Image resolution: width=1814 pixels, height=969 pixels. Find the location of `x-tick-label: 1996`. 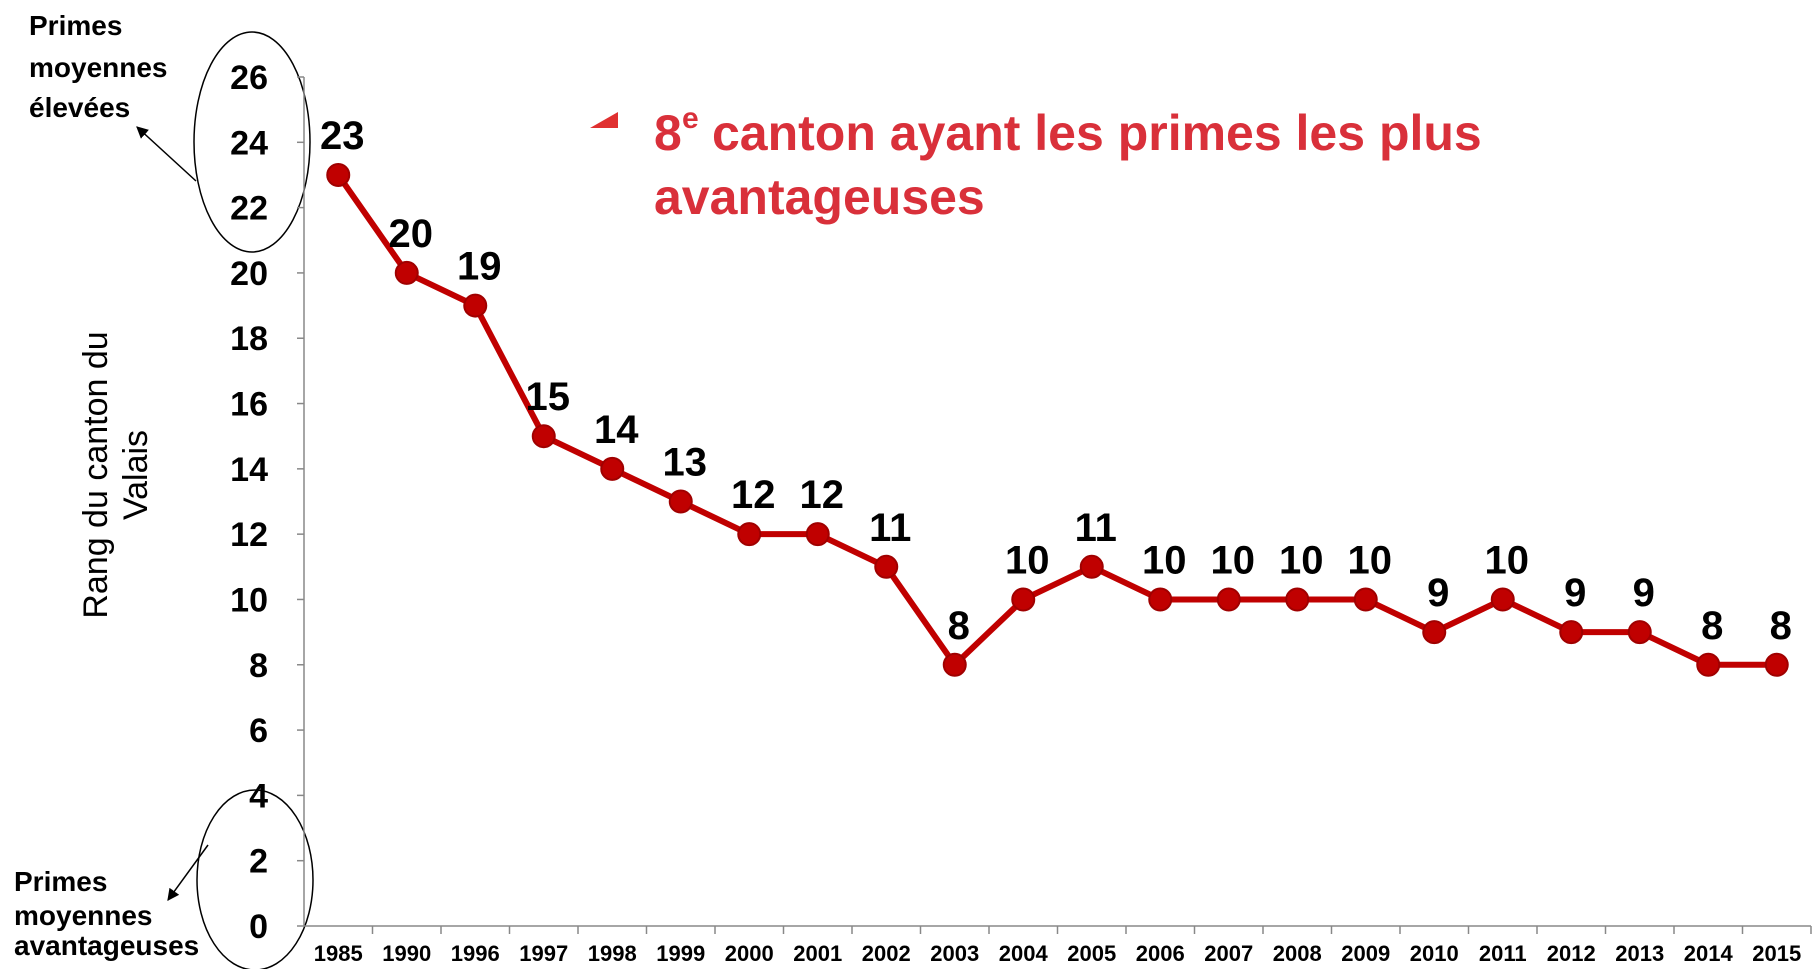

x-tick-label: 1996 is located at coordinates (475, 953).